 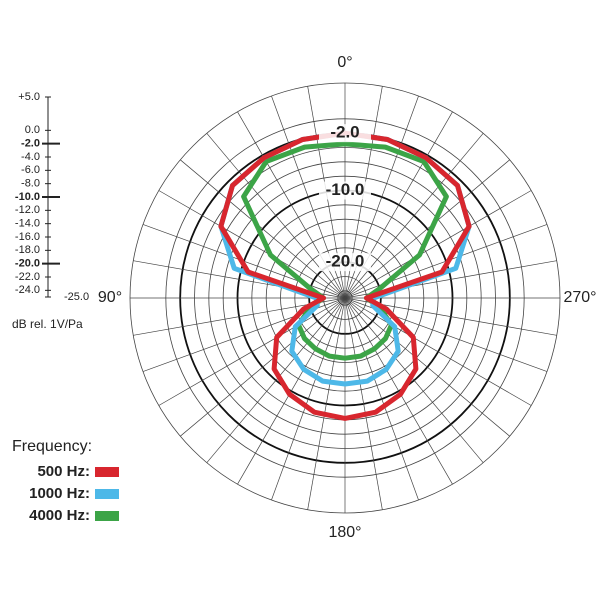 What do you see at coordinates (344, 62) in the screenshot?
I see `angle-label: 0°` at bounding box center [344, 62].